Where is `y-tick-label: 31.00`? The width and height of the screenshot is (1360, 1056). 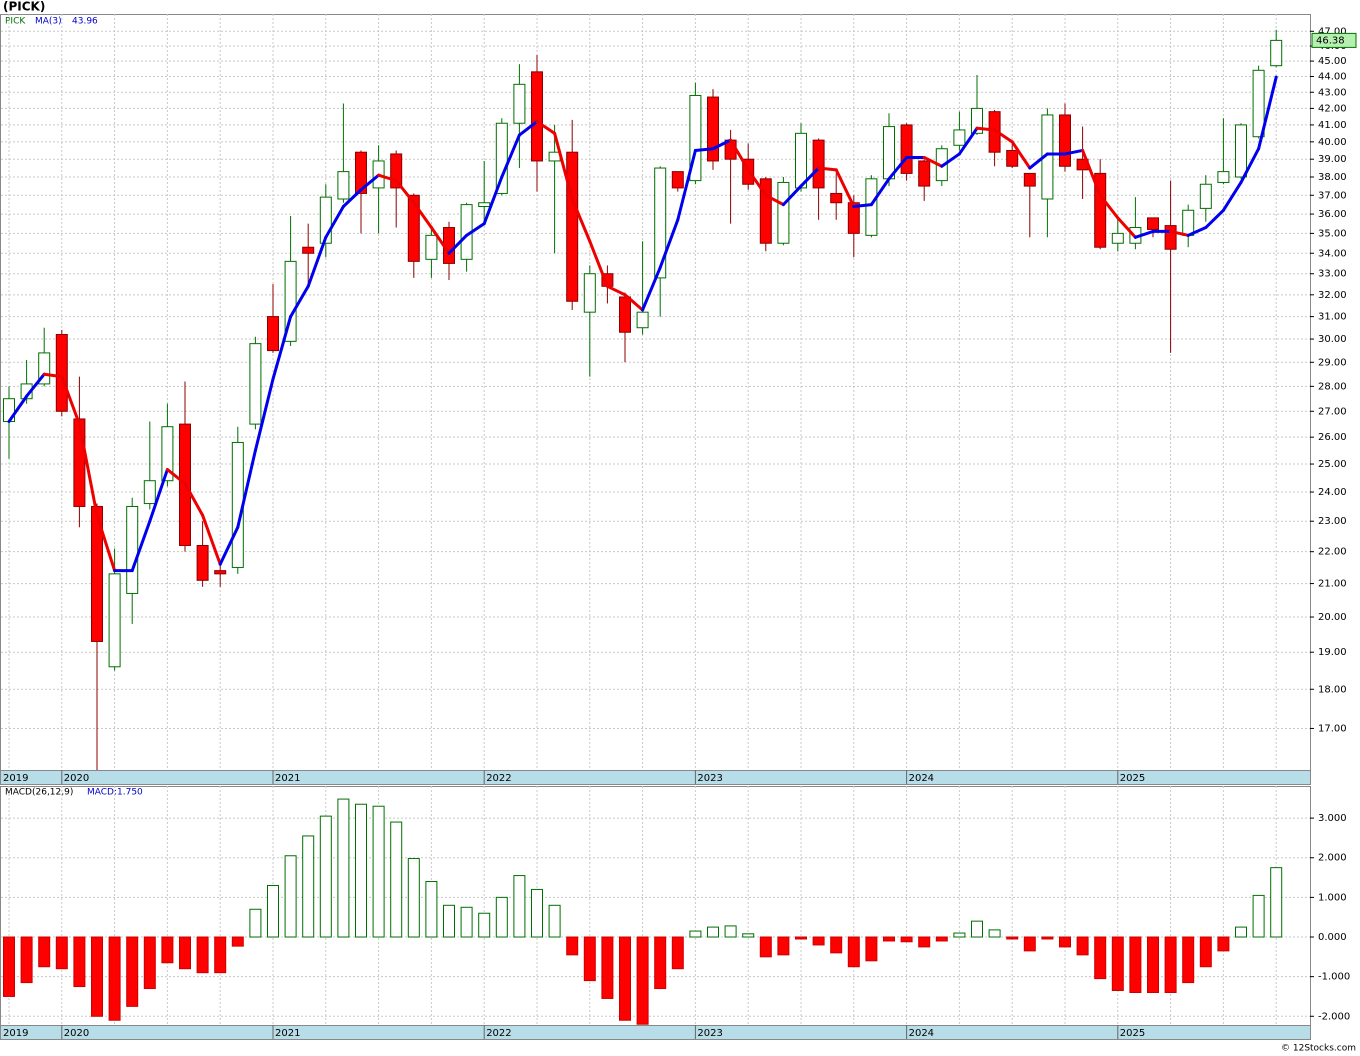
y-tick-label: 31.00 is located at coordinates (1332, 317).